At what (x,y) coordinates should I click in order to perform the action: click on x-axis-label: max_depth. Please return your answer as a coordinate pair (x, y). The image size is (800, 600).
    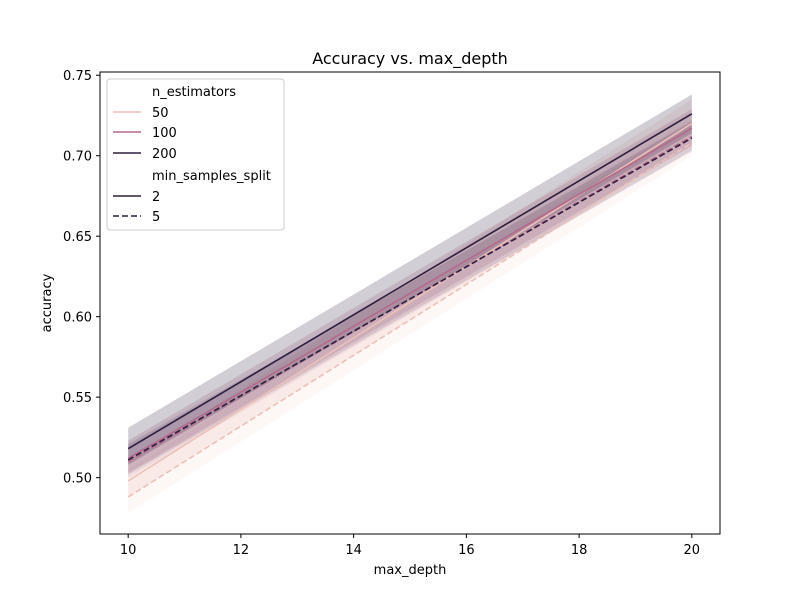
    Looking at the image, I should click on (410, 570).